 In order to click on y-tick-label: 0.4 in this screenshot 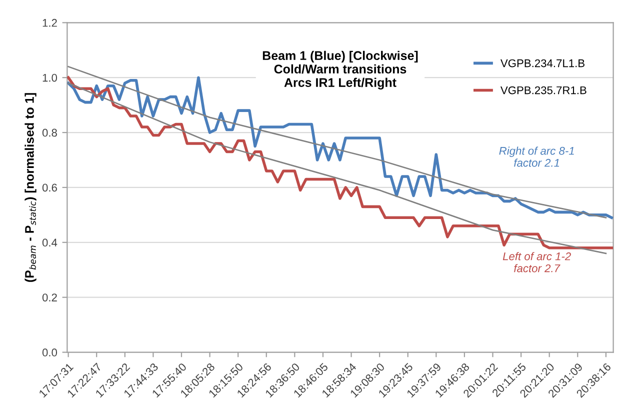, I will do `click(50, 242)`.